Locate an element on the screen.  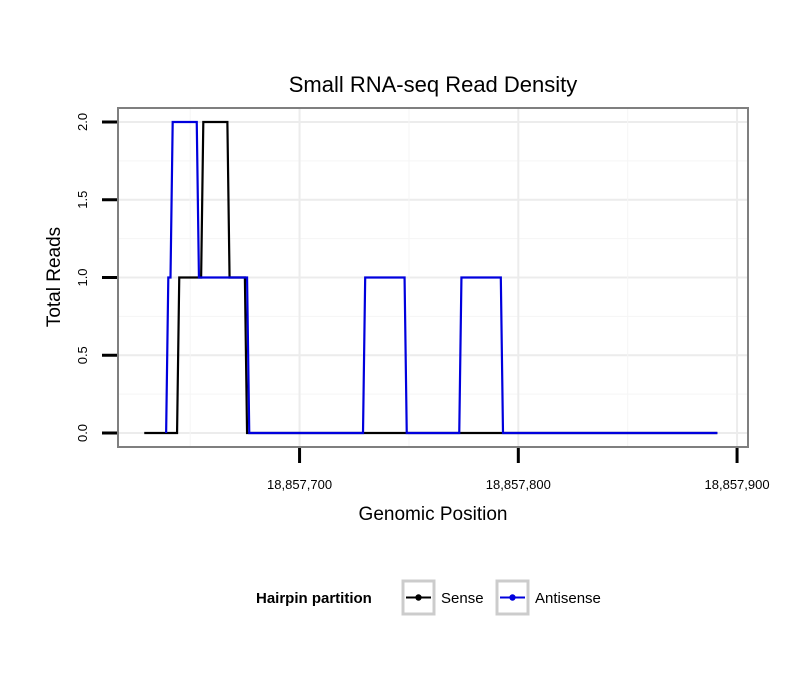
legend: Hairpin partition Sense Antisense is located at coordinates (428, 597).